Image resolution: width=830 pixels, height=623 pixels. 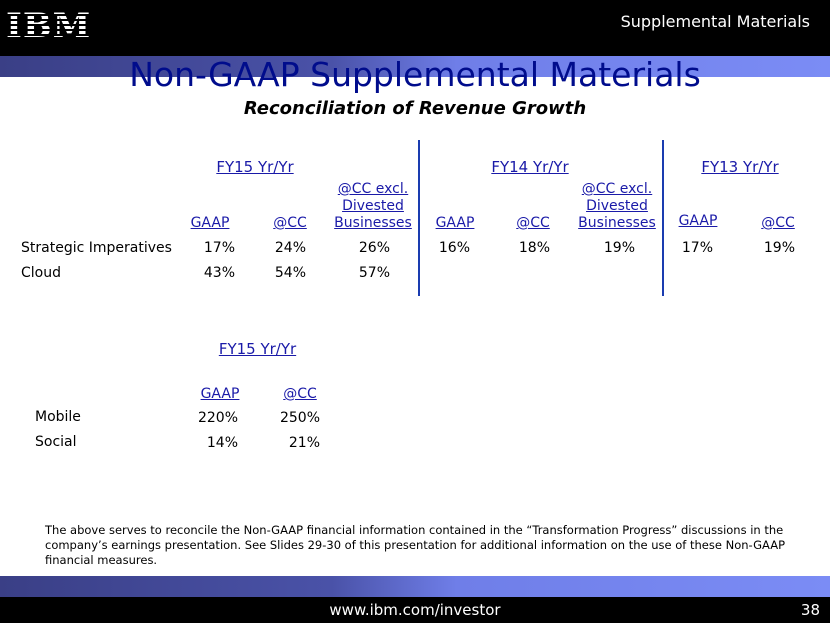 What do you see at coordinates (715, 21) in the screenshot?
I see `section-title: Supplemental Materials` at bounding box center [715, 21].